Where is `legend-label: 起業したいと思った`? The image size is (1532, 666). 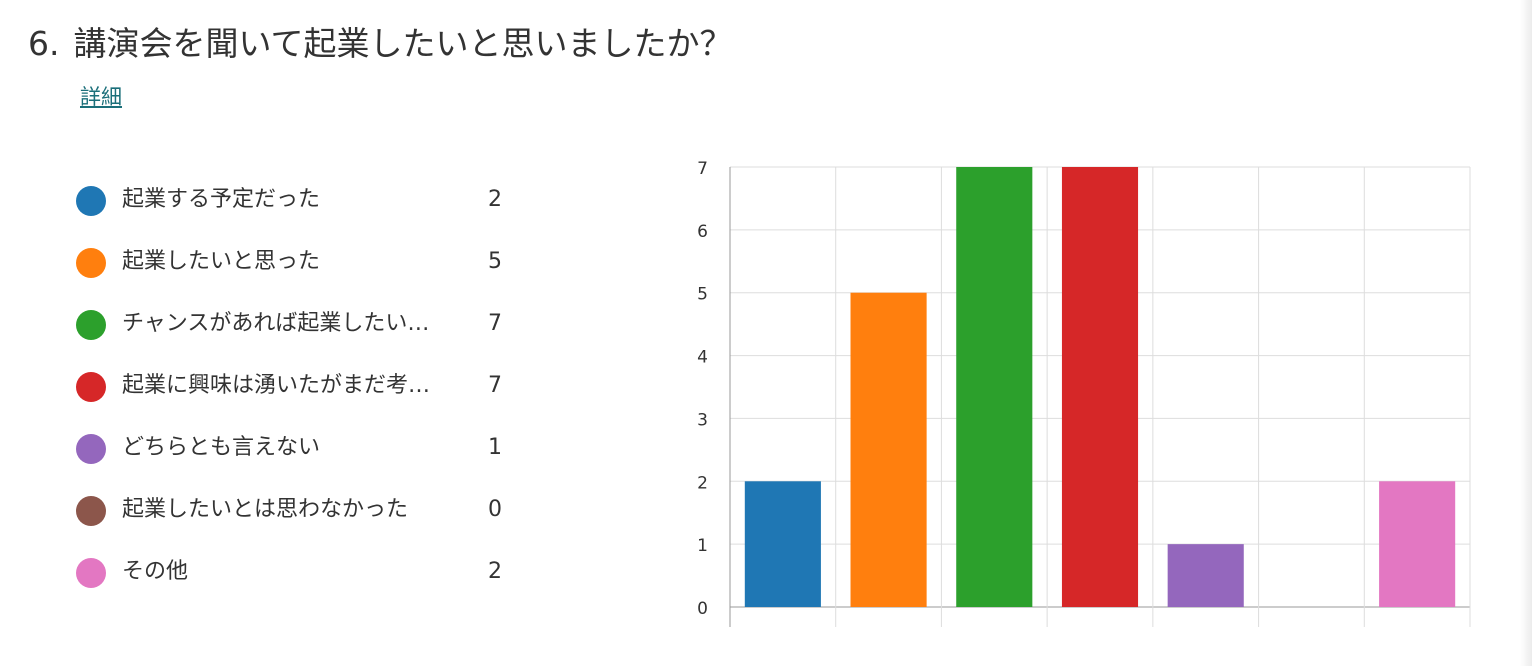 legend-label: 起業したいと思った is located at coordinates (221, 261).